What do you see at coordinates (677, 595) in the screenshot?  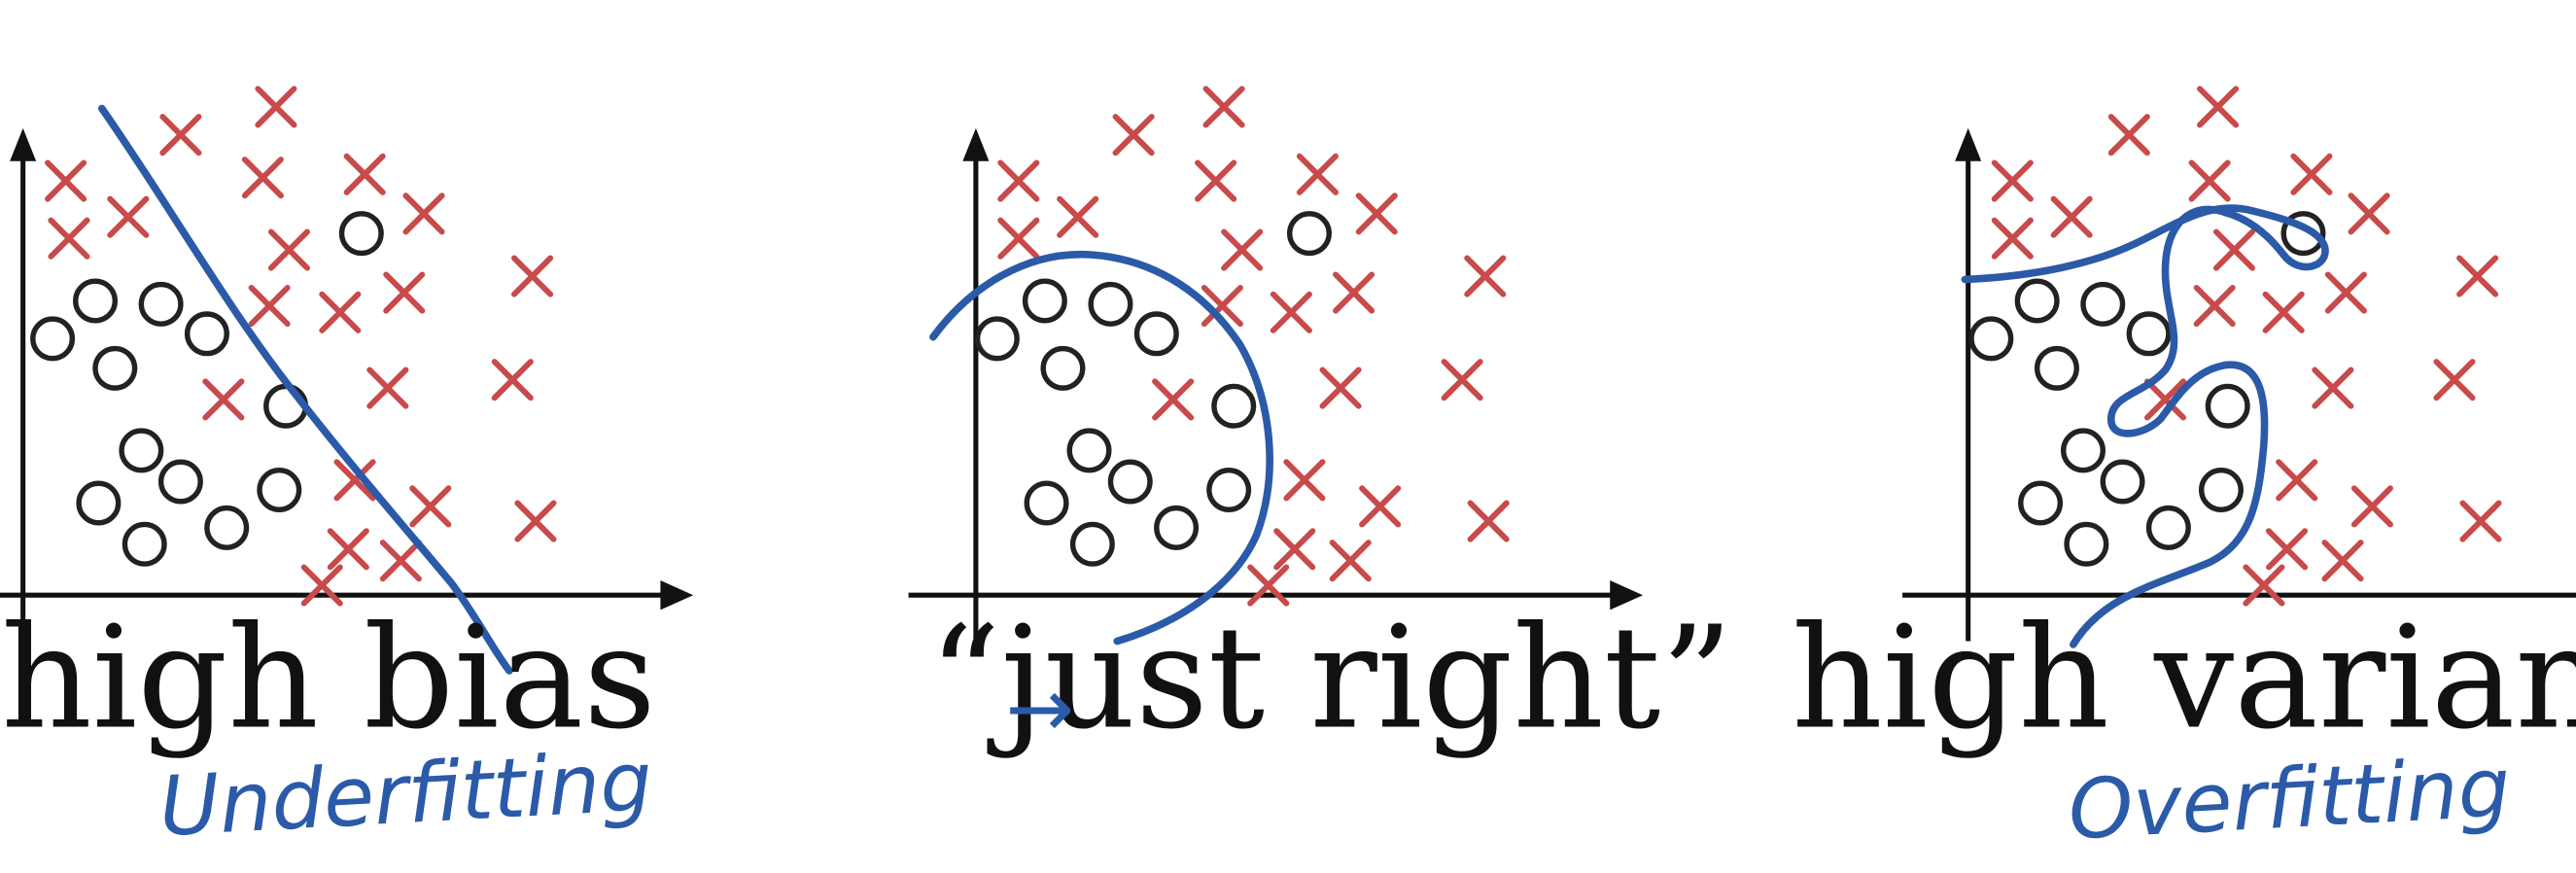 I see `x-axis-arrow` at bounding box center [677, 595].